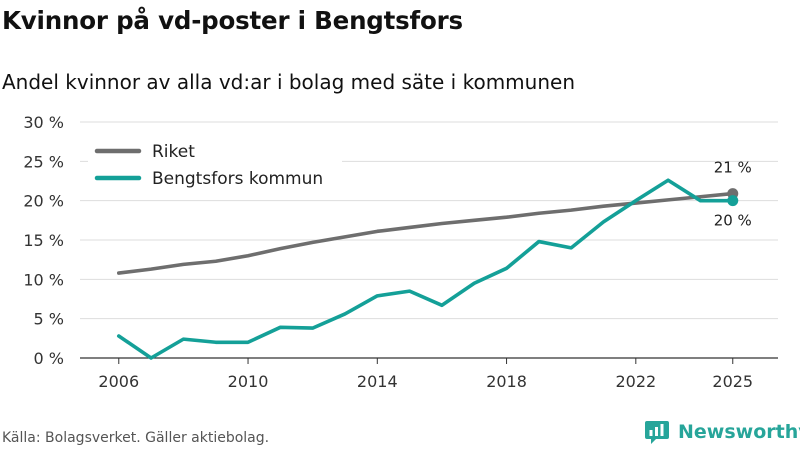 The image size is (800, 450). What do you see at coordinates (215, 163) in the screenshot?
I see `legend-background` at bounding box center [215, 163].